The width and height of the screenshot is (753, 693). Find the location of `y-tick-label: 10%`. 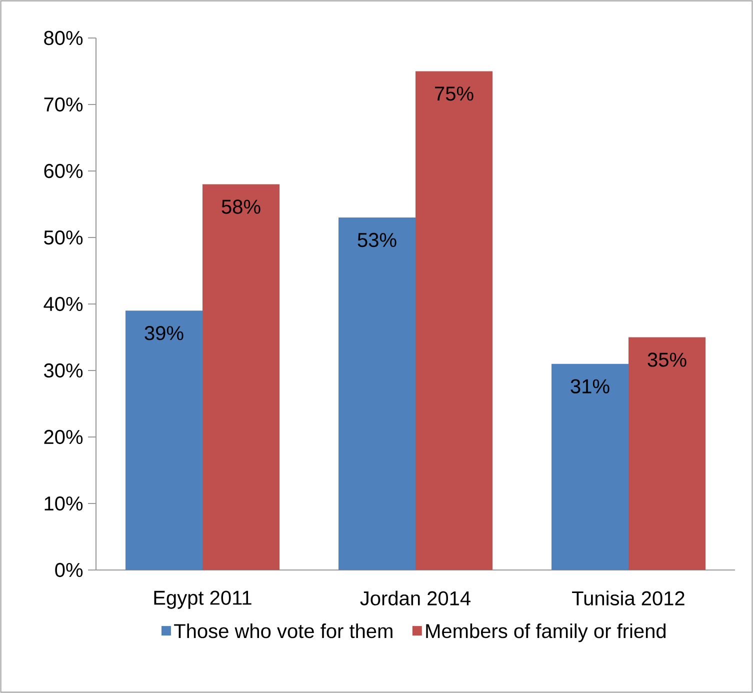

y-tick-label: 10% is located at coordinates (63, 503).